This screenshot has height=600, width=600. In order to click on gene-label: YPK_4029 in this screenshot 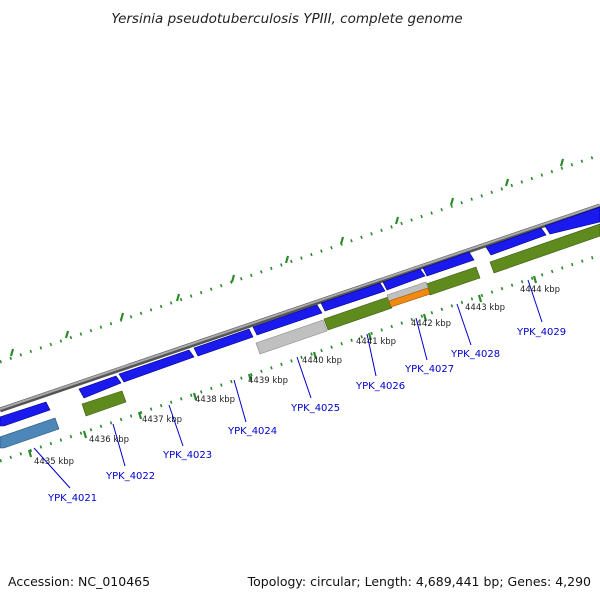, I will do `click(541, 332)`.